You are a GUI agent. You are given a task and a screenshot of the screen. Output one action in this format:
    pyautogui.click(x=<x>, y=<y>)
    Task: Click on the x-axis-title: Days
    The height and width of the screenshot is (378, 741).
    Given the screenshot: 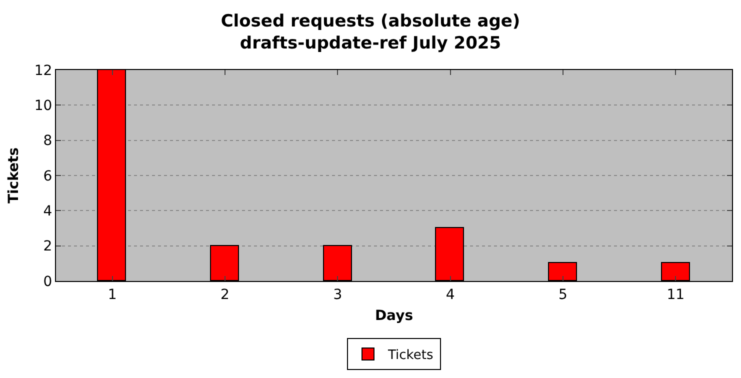 What is the action you would take?
    pyautogui.click(x=394, y=316)
    